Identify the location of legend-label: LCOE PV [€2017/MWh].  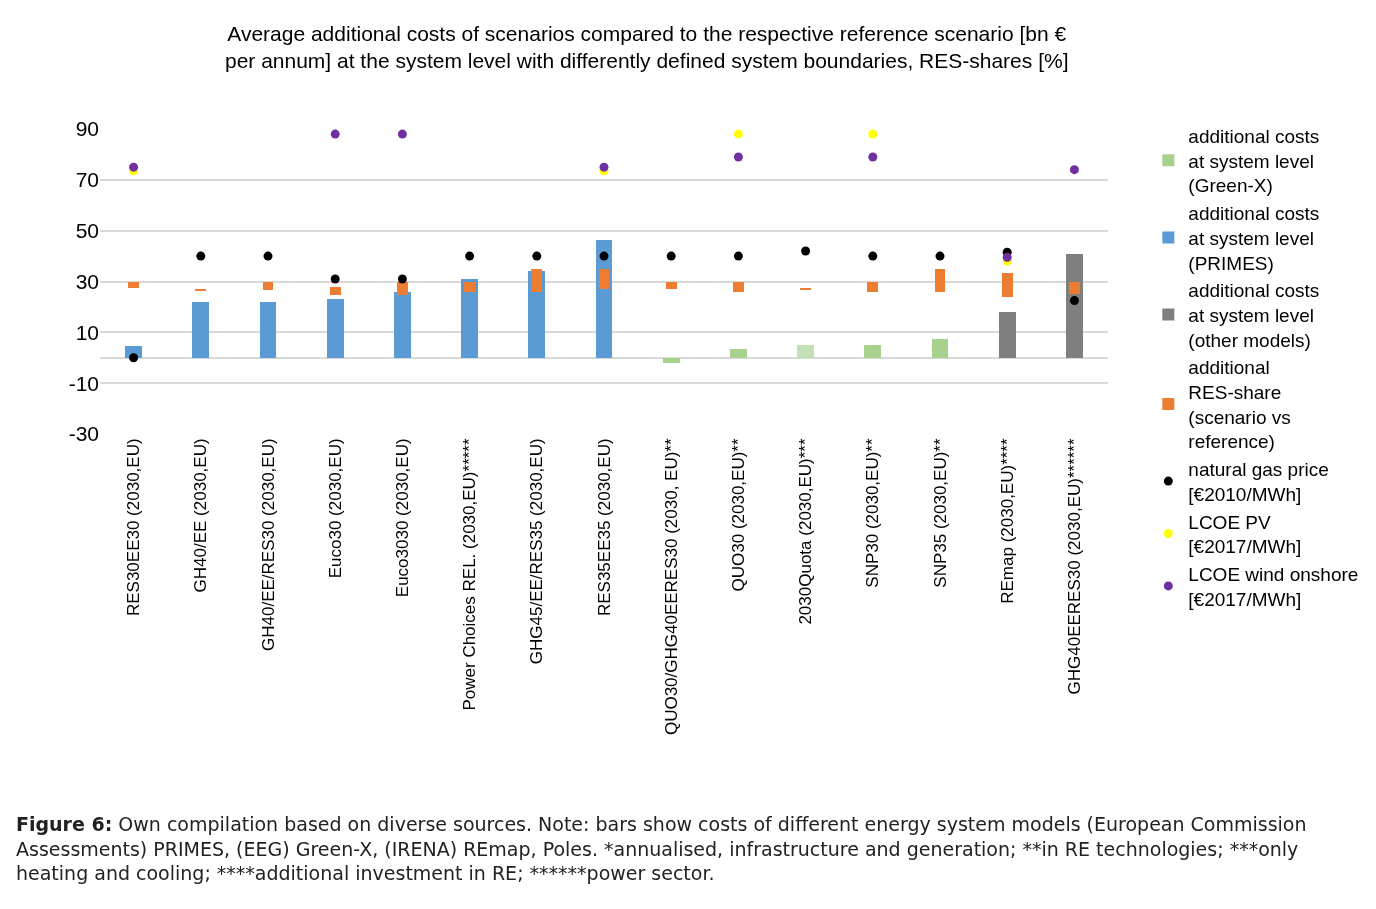
(1245, 534).